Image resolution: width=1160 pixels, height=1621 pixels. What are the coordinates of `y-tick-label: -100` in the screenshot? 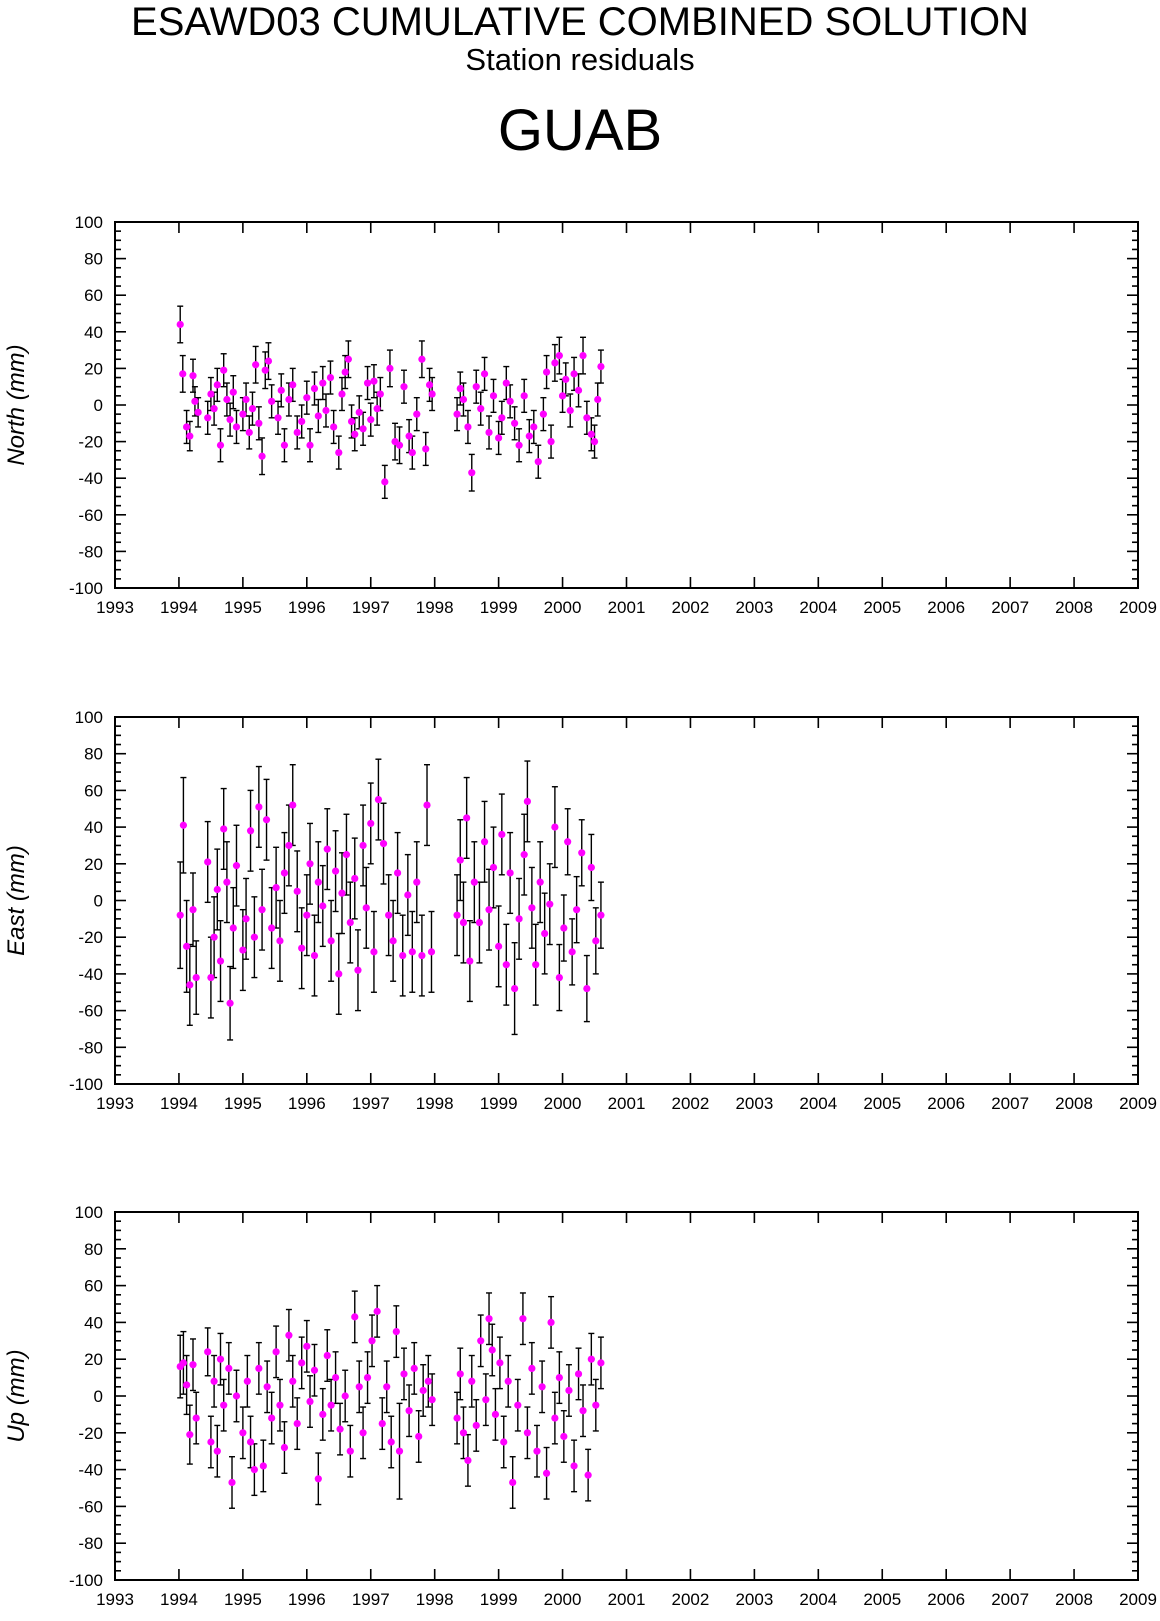 It's located at (86, 1084).